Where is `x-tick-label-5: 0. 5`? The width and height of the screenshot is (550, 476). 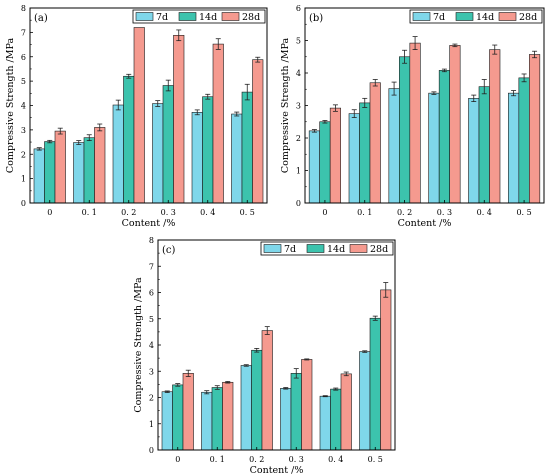 x-tick-label-5: 0. 5 is located at coordinates (523, 212).